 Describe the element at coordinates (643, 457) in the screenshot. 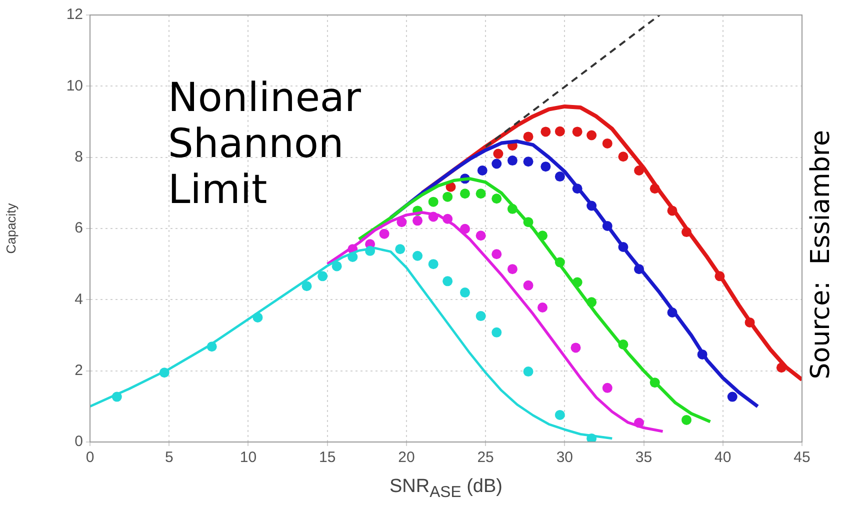

I see `x-tick-label: 35` at that location.